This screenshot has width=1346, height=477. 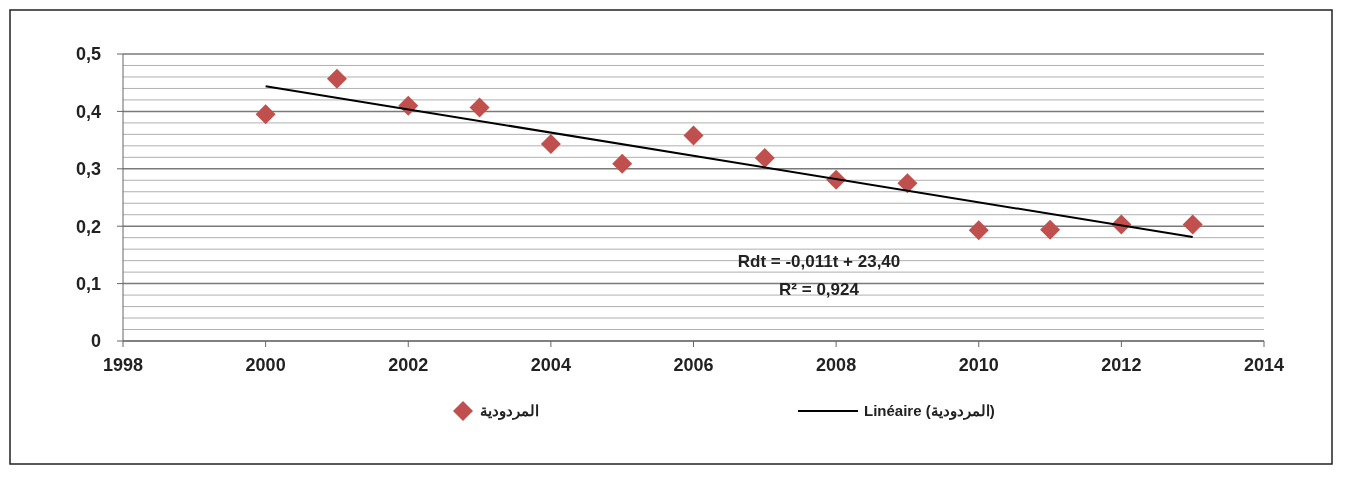 I want to click on y-tick-label: 0,4, so click(x=88, y=111).